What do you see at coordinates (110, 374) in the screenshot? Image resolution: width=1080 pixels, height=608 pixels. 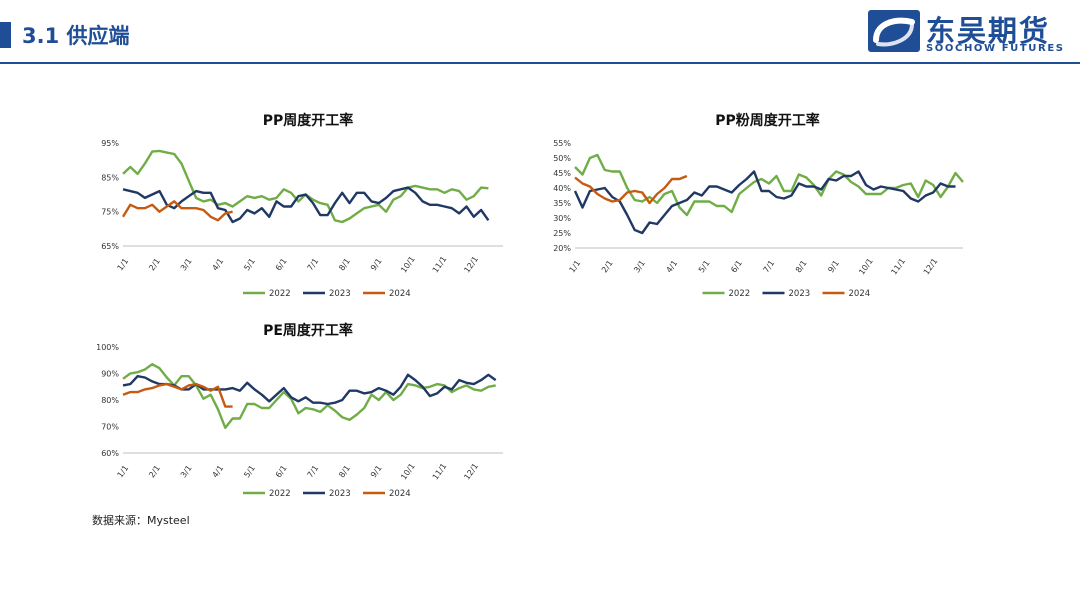 I see `y-tick-label: 90%` at bounding box center [110, 374].